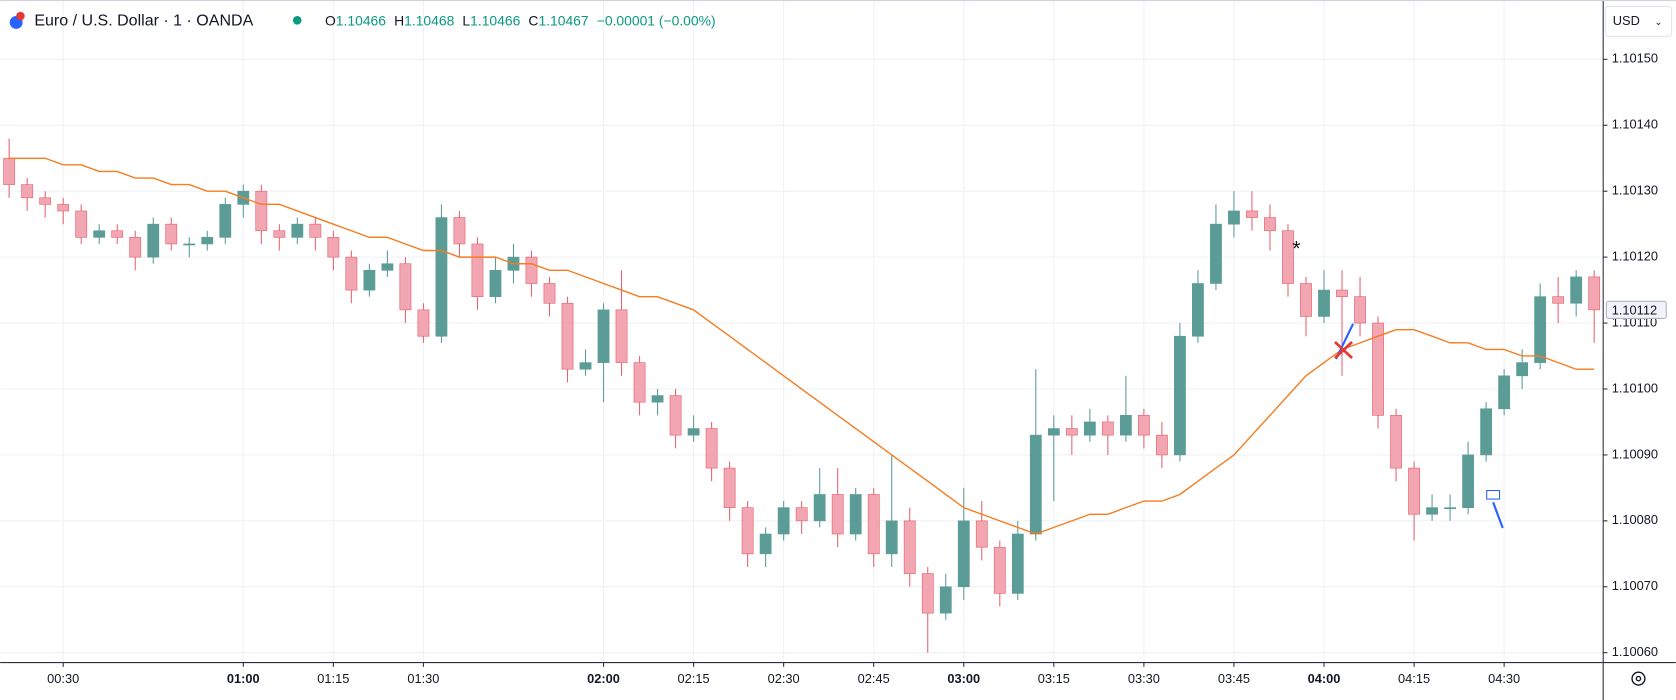 The image size is (1676, 700). I want to click on x-tick-label: 03:30, so click(1144, 678).